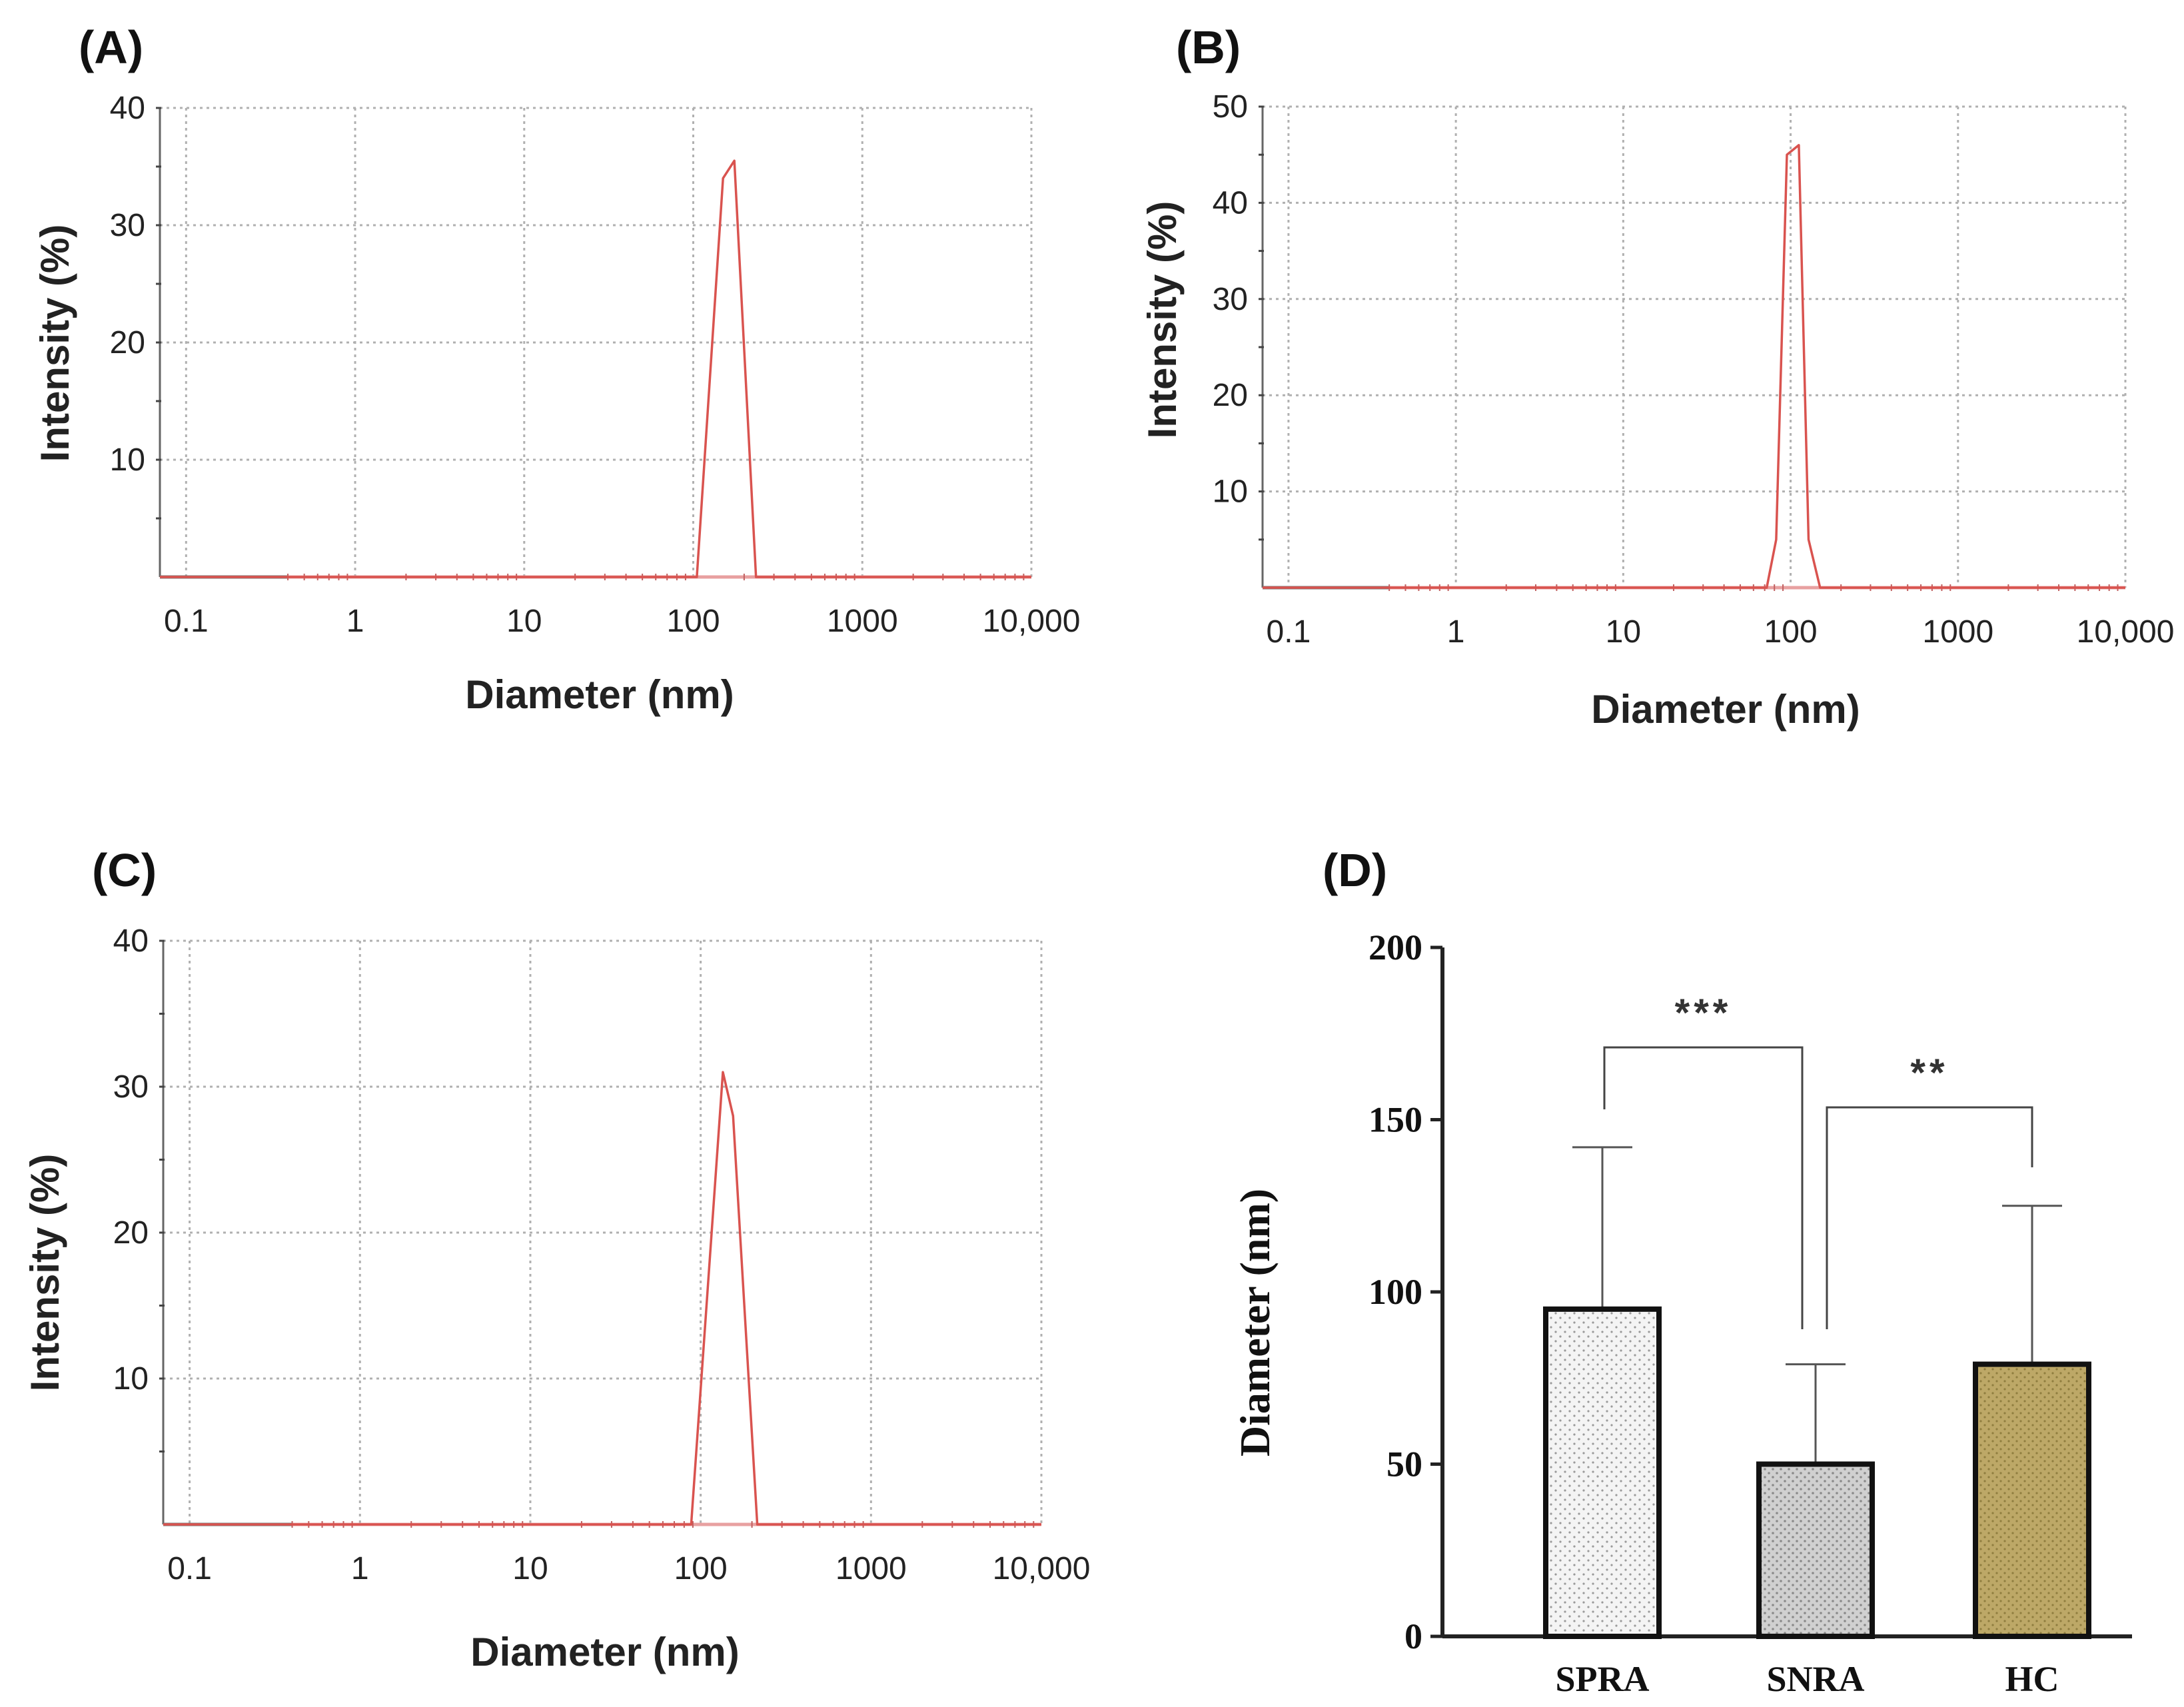 Image resolution: width=2184 pixels, height=1707 pixels. What do you see at coordinates (1413, 1636) in the screenshot?
I see `y-tick-label: 0` at bounding box center [1413, 1636].